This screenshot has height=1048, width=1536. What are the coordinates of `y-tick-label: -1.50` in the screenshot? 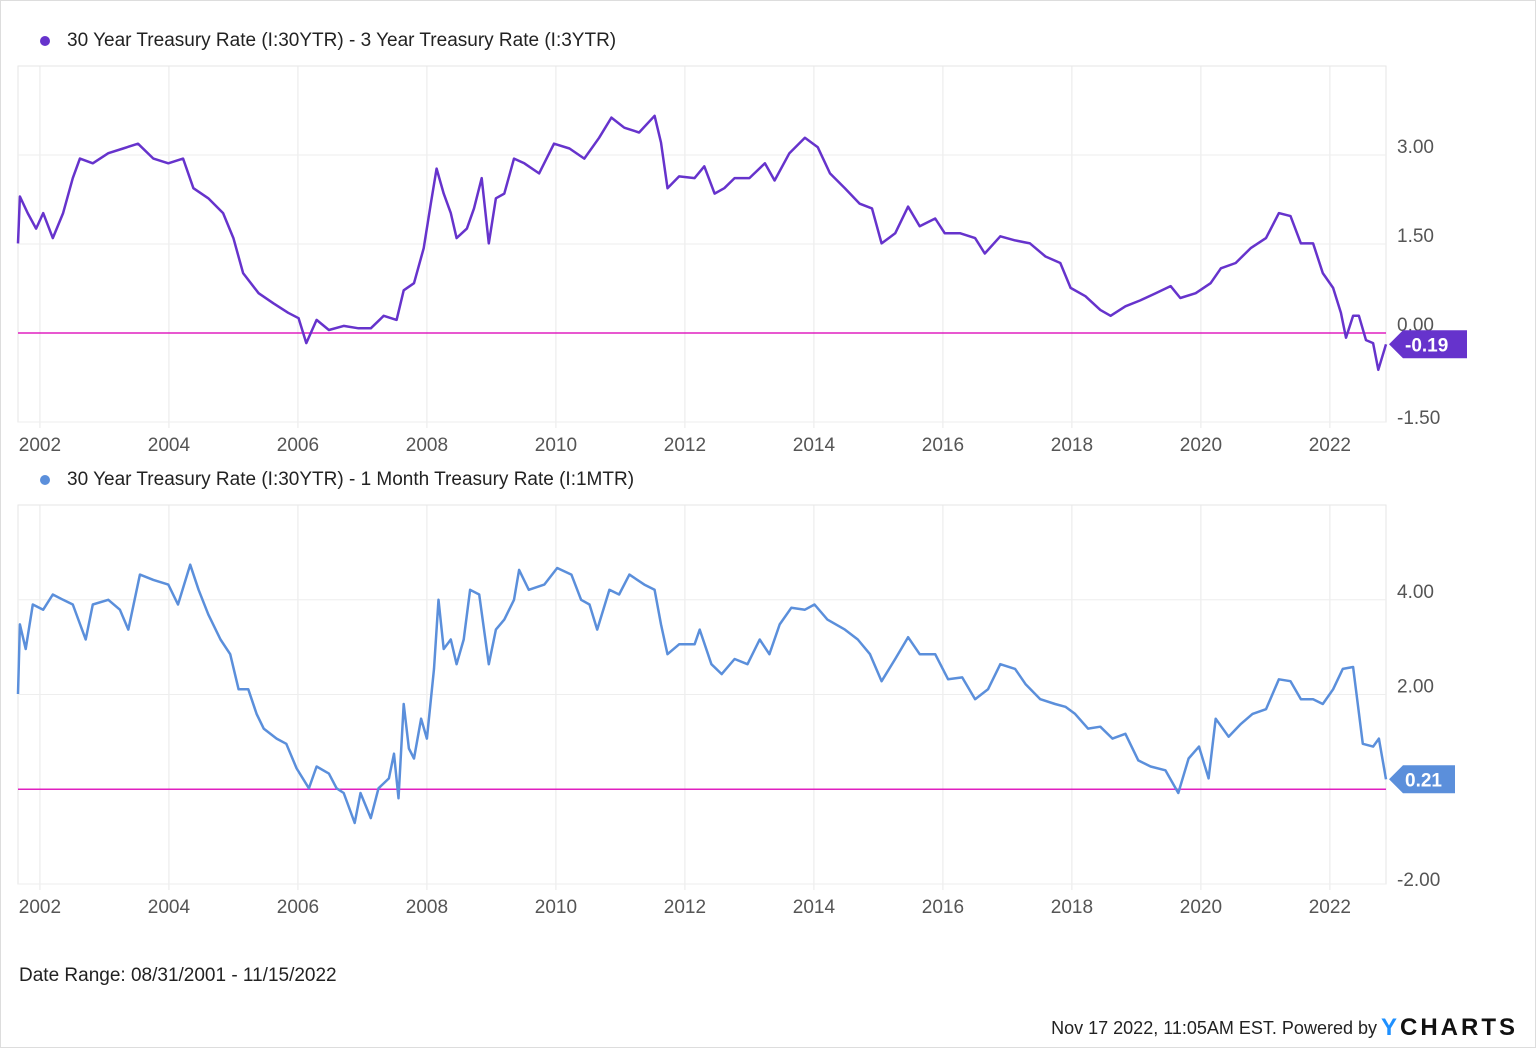 It's located at (1418, 418).